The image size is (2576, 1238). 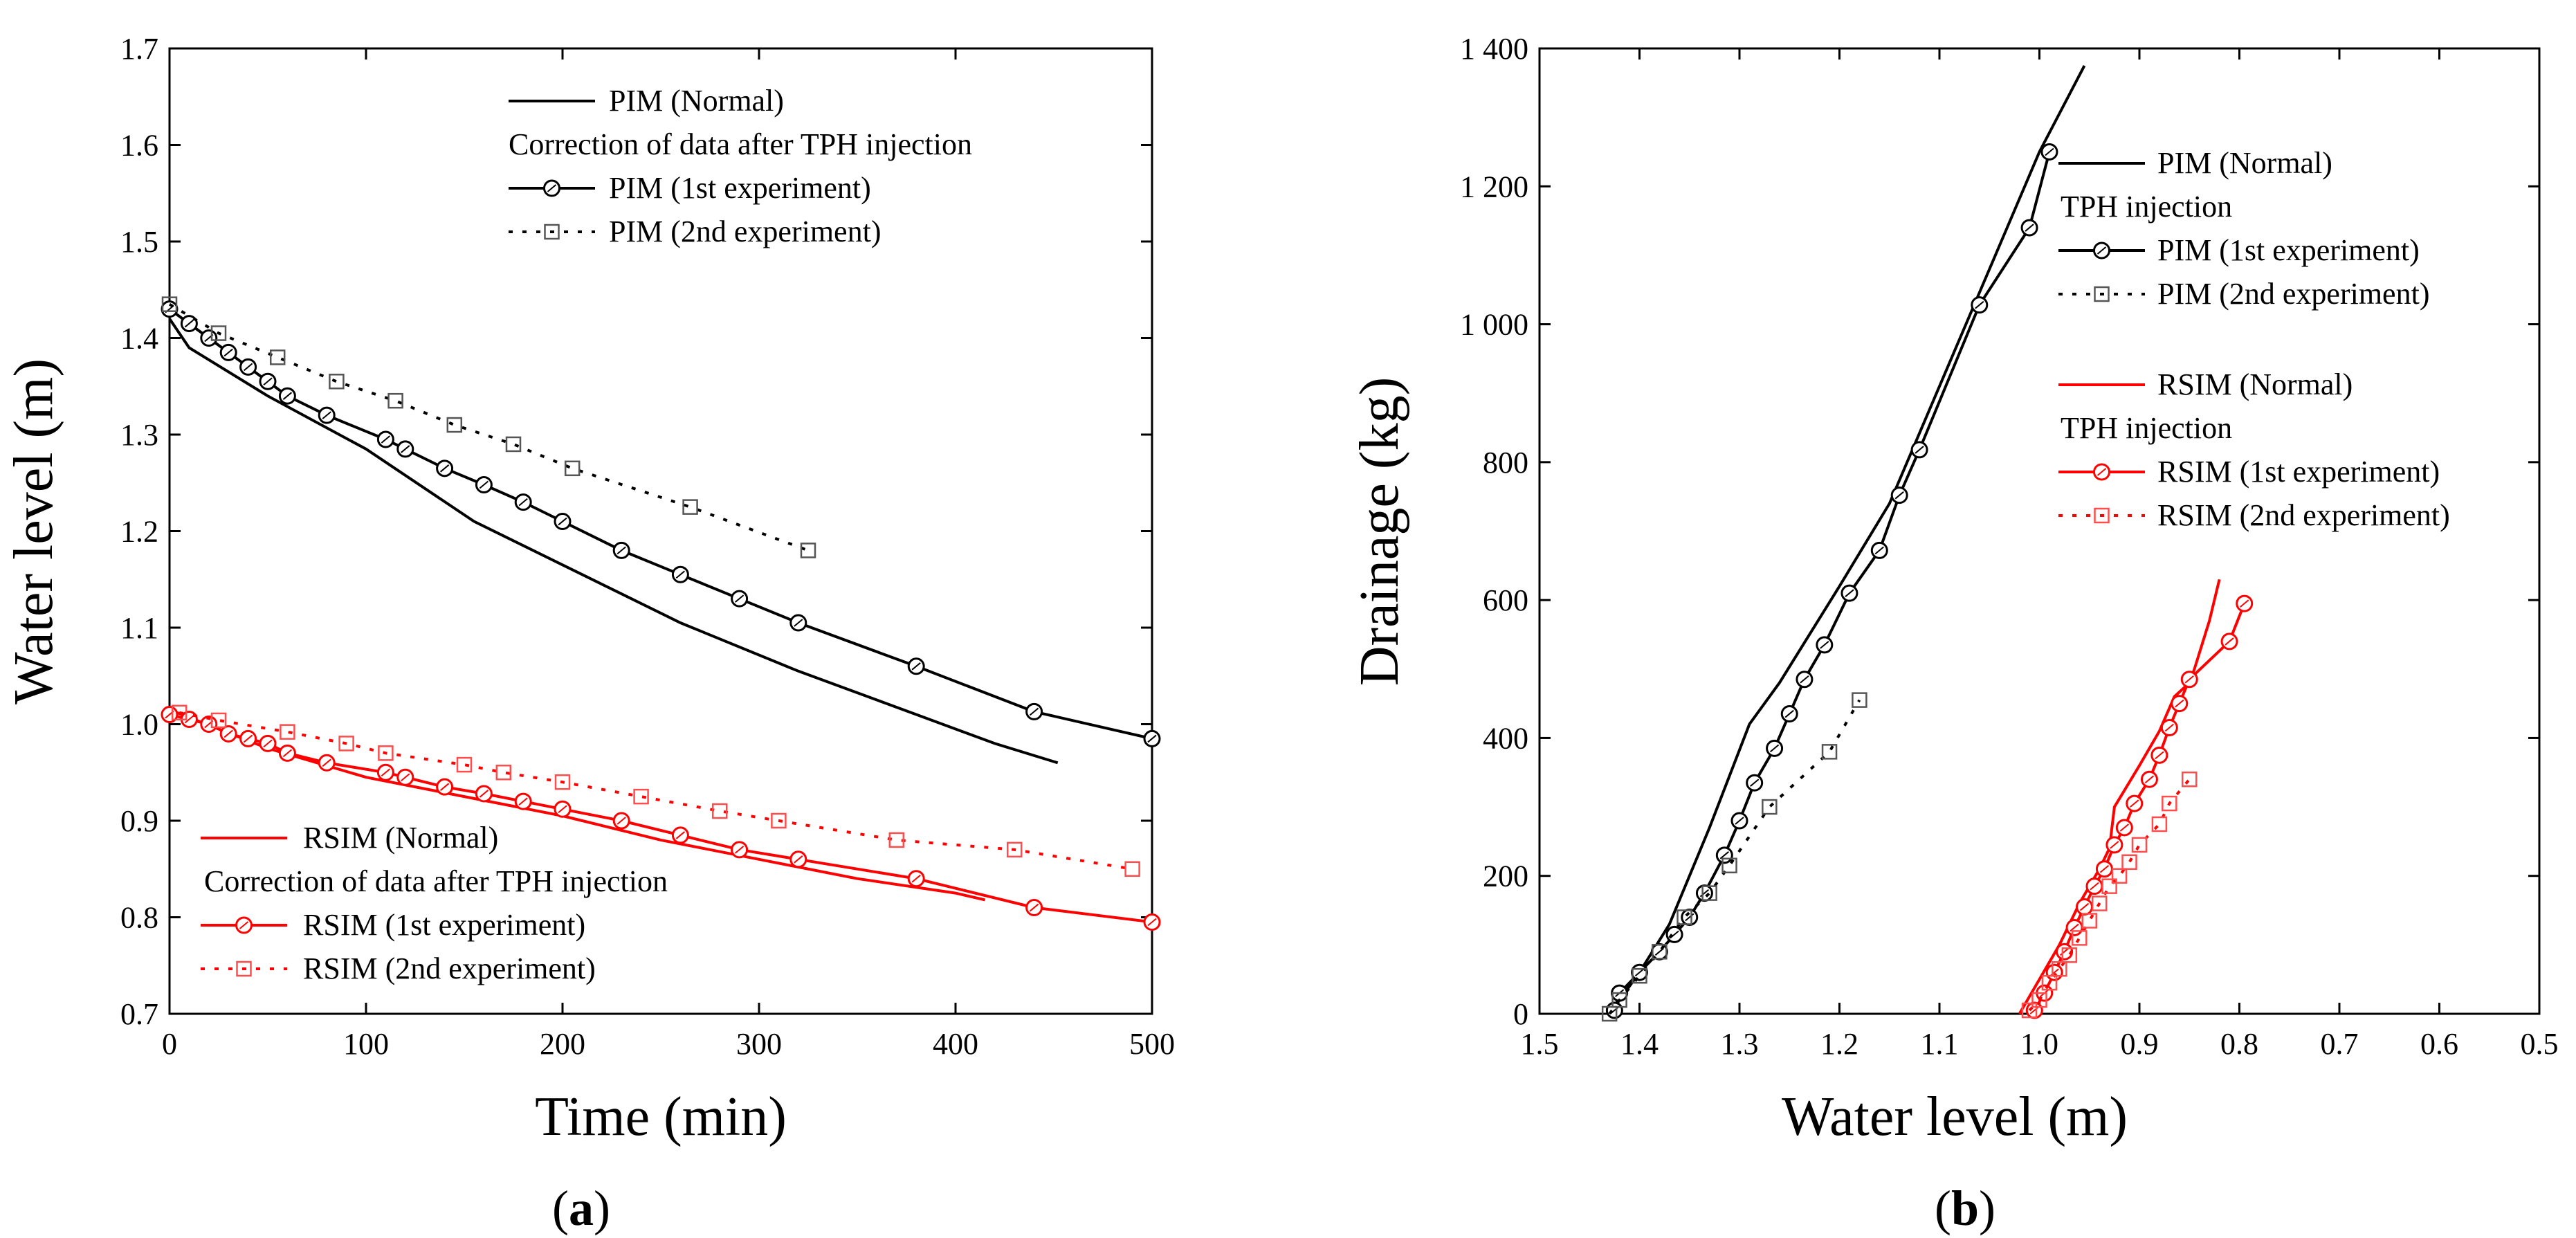 What do you see at coordinates (2102, 294) in the screenshot?
I see `legend-marker` at bounding box center [2102, 294].